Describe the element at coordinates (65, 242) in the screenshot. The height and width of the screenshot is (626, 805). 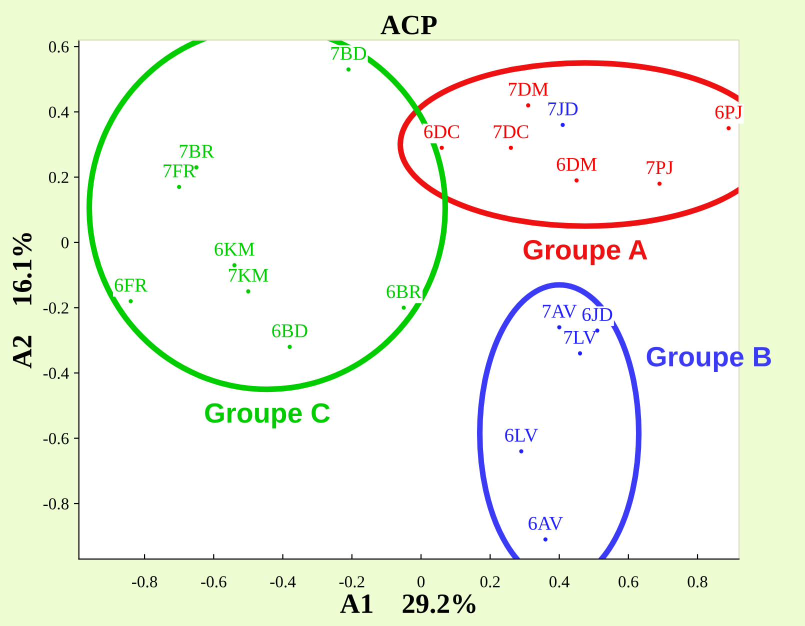
I see `y-tick-label: 0` at that location.